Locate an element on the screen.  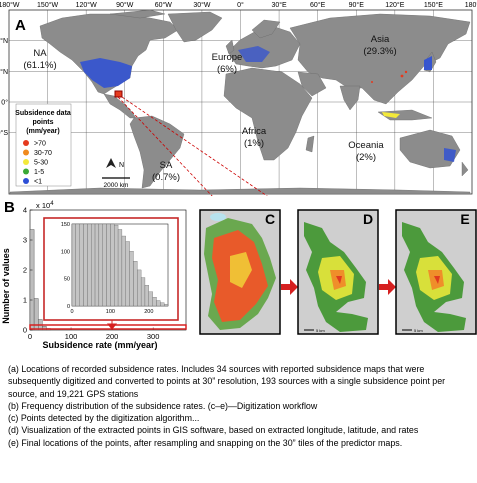
points-indonesia is located at coordinates (391, 115).